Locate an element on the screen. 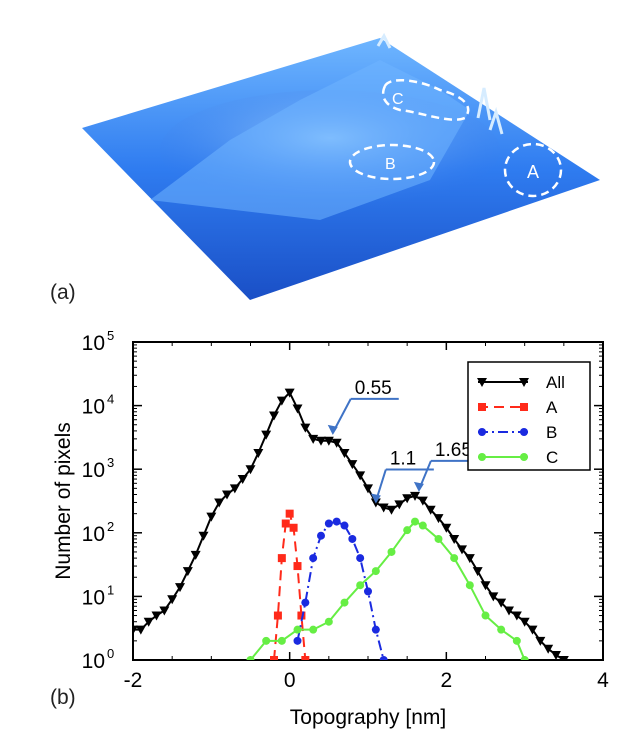  annotation-arrowhead is located at coordinates (332, 429).